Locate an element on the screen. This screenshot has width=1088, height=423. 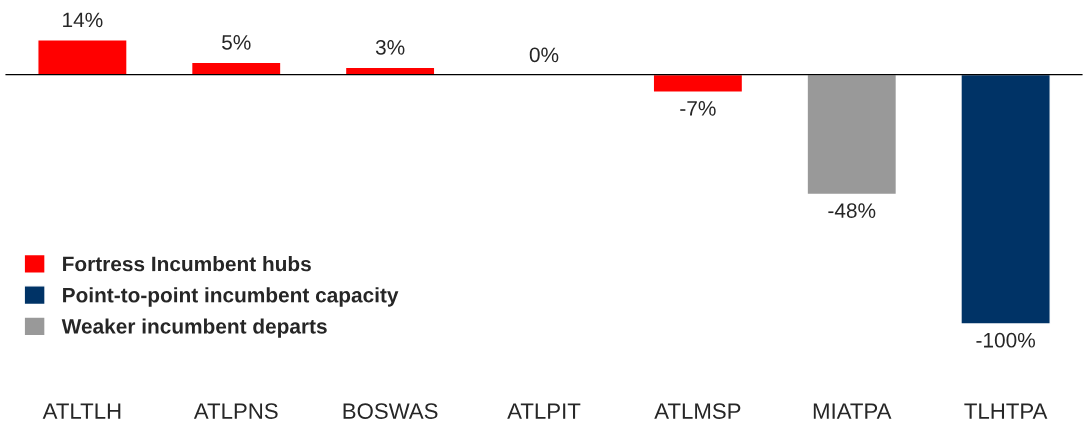
data-label: 3% is located at coordinates (390, 47).